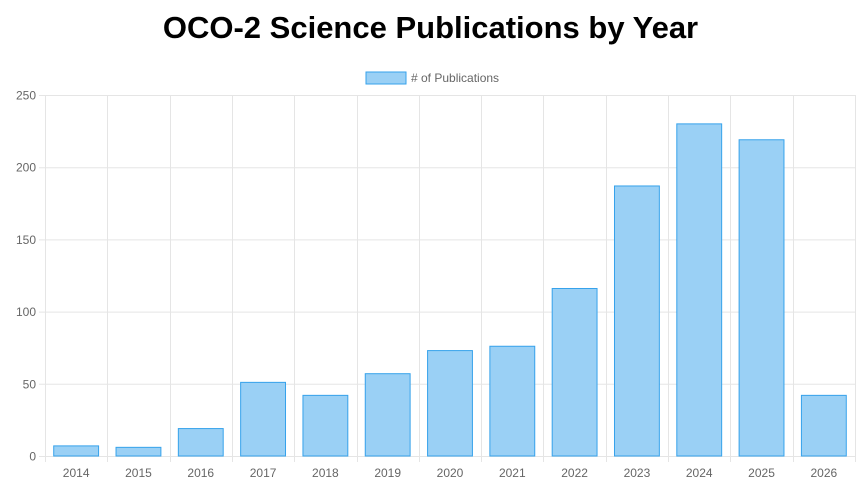 Image resolution: width=861 pixels, height=498 pixels. What do you see at coordinates (138, 451) in the screenshot?
I see `bar-2015` at bounding box center [138, 451].